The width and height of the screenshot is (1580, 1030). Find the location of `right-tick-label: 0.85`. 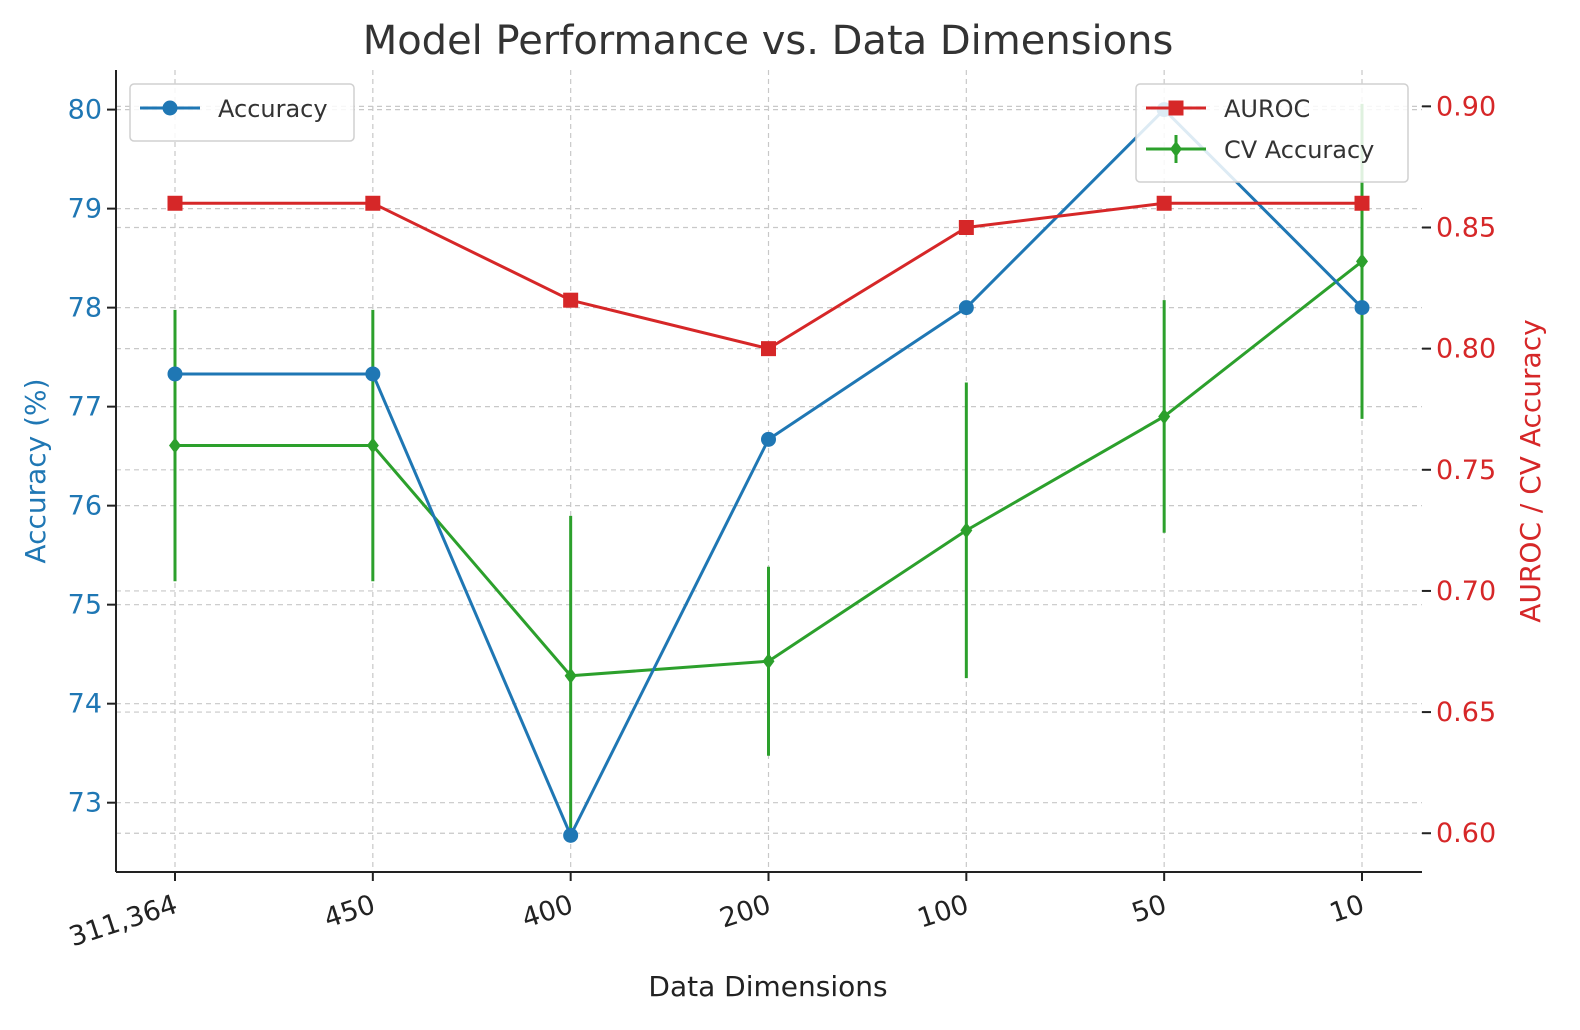

right-tick-label: 0.85 is located at coordinates (1466, 227).